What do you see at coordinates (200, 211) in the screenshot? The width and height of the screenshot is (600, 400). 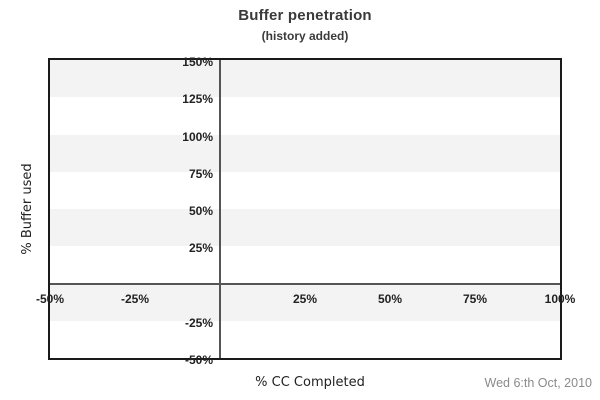 I see `y-tick-label: 50%` at bounding box center [200, 211].